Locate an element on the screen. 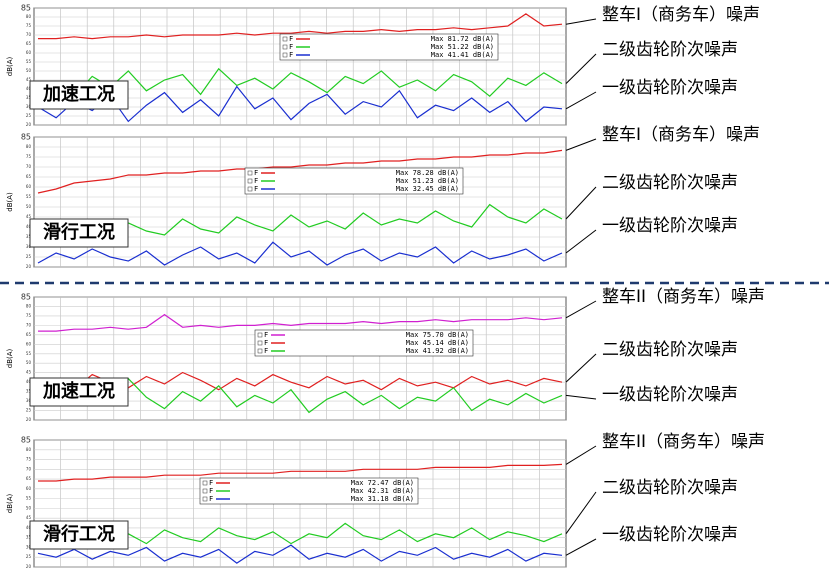 This screenshot has width=829, height=581. y-tick-label: 70 is located at coordinates (29, 324).